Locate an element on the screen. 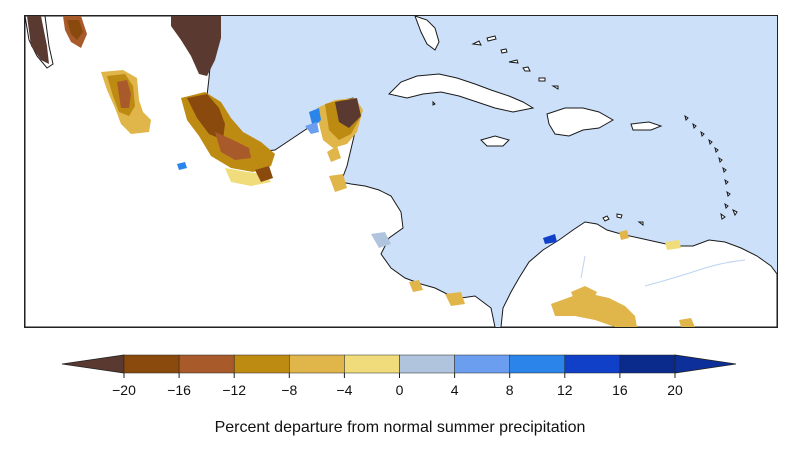 This screenshot has width=800, height=451. land-florida is located at coordinates (427, 33).